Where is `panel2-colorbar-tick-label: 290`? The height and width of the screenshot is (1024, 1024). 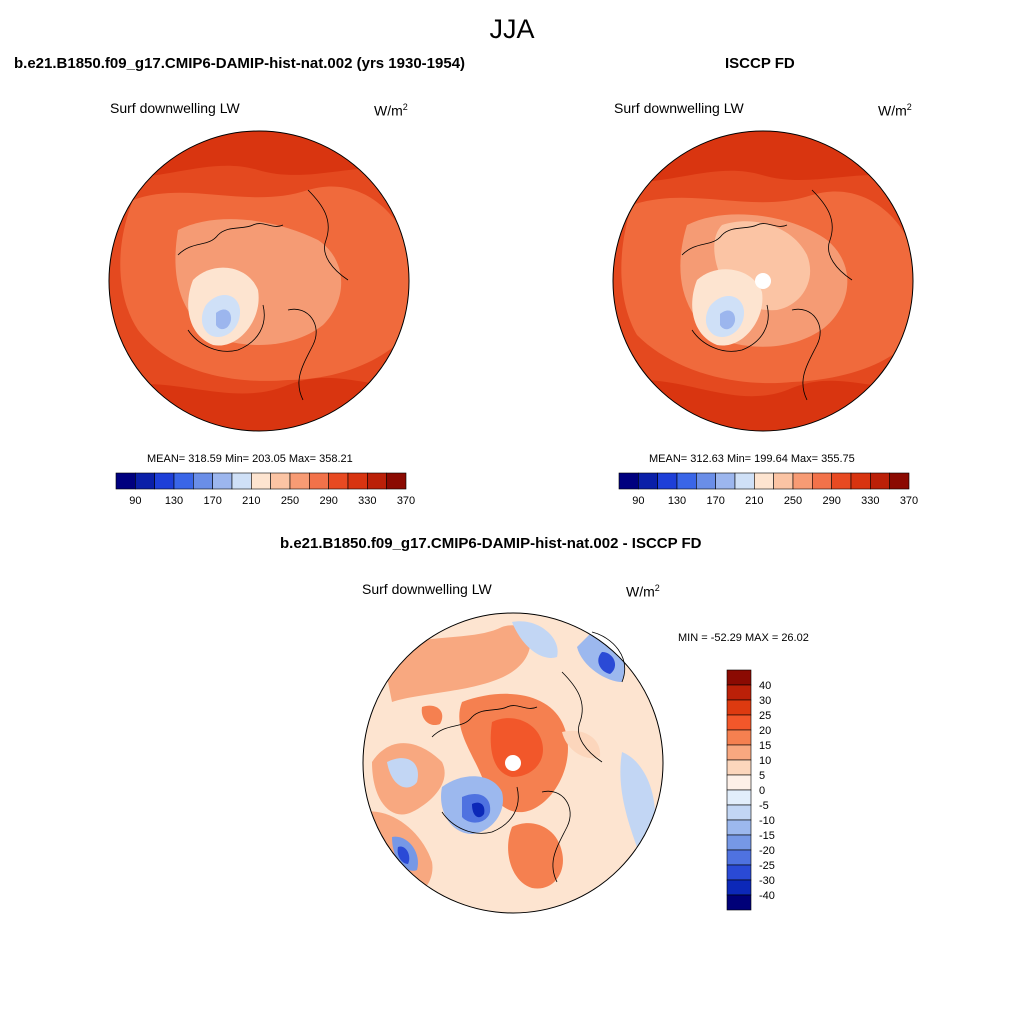 panel2-colorbar-tick-label: 290 is located at coordinates (831, 501).